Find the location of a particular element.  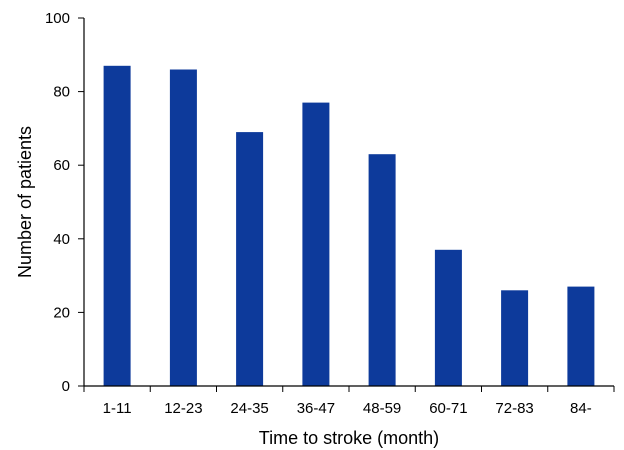

x-tick-label: 48-59 is located at coordinates (382, 408).